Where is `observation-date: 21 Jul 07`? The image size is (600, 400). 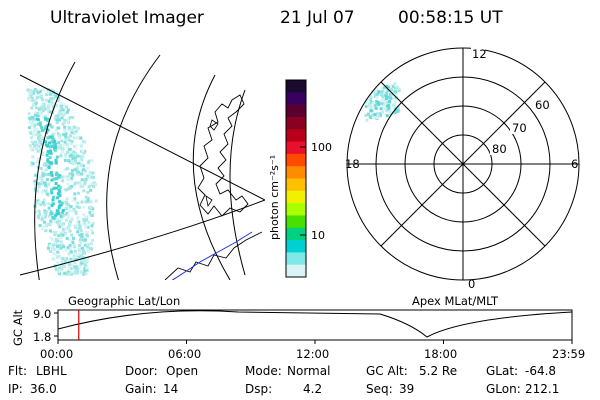
observation-date: 21 Jul 07 is located at coordinates (317, 18).